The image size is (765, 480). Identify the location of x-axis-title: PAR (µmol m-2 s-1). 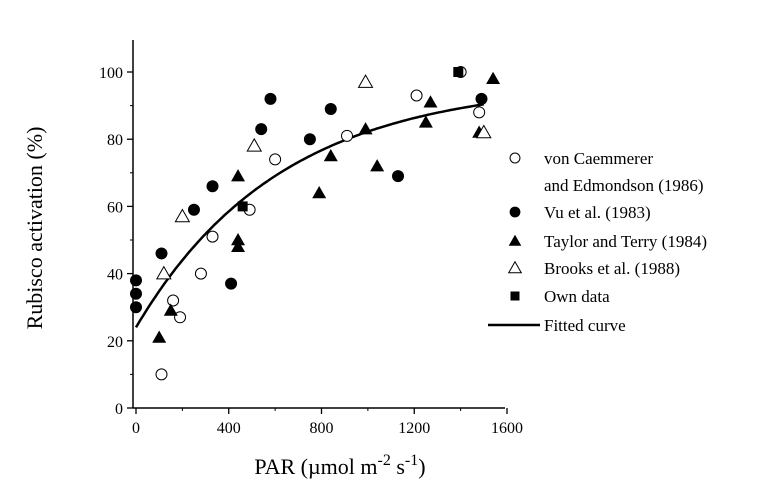
(339, 465).